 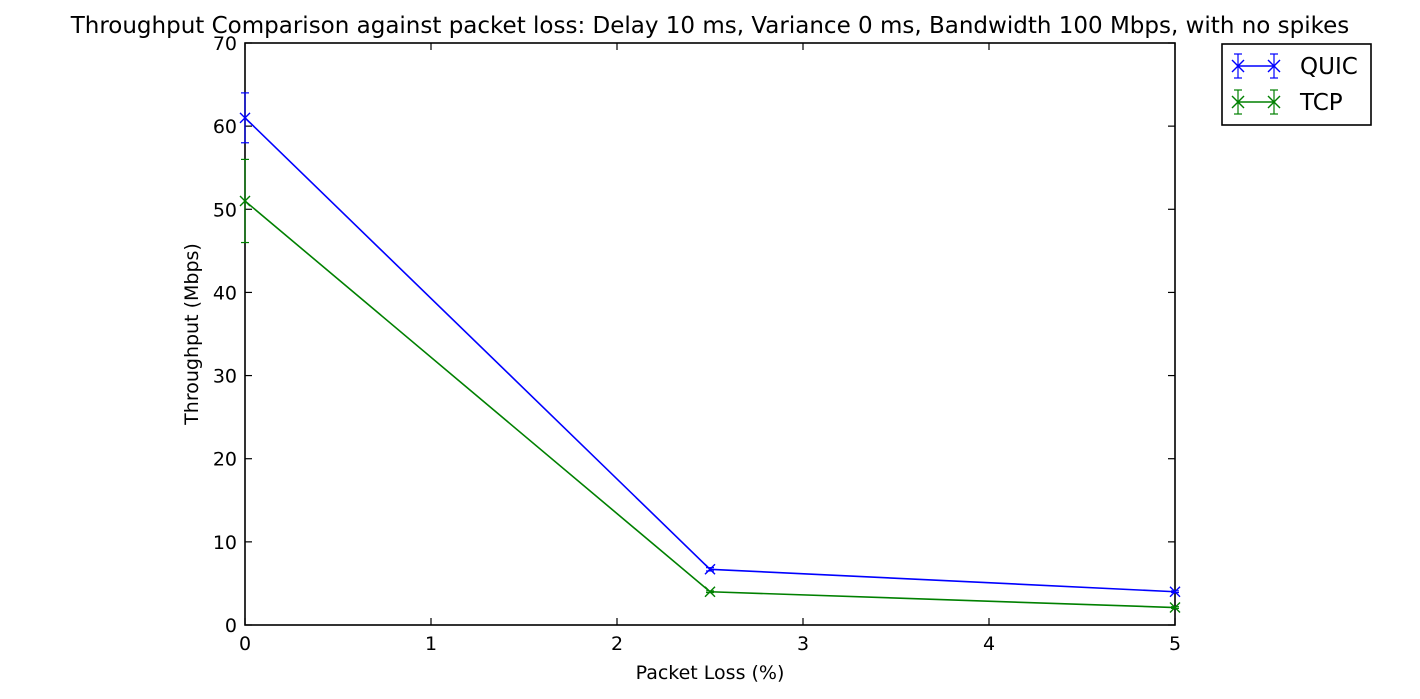 I want to click on y-tick-label: 20, so click(x=225, y=460).